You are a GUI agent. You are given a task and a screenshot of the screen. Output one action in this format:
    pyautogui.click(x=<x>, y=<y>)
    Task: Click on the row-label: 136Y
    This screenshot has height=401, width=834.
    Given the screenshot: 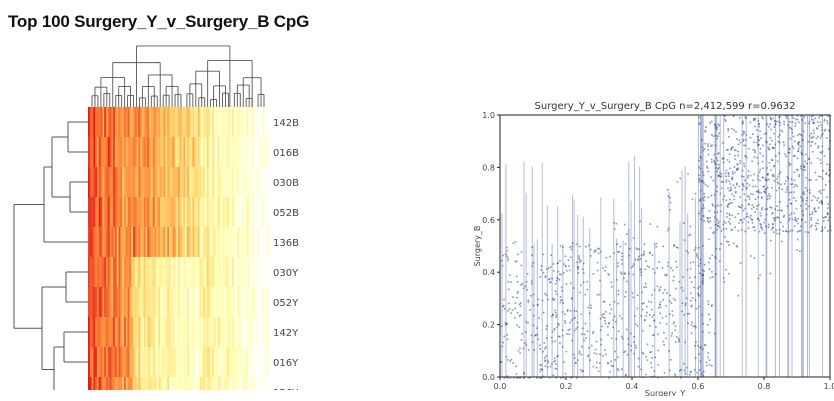 What is the action you would take?
    pyautogui.click(x=286, y=389)
    